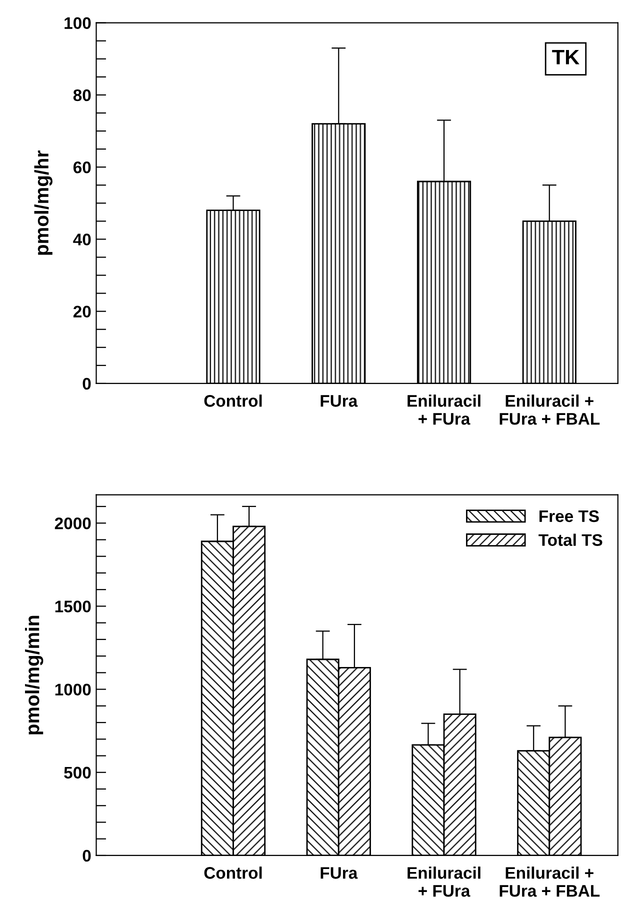 This screenshot has width=621, height=913. I want to click on y-tick-label: 2000, so click(72, 524).